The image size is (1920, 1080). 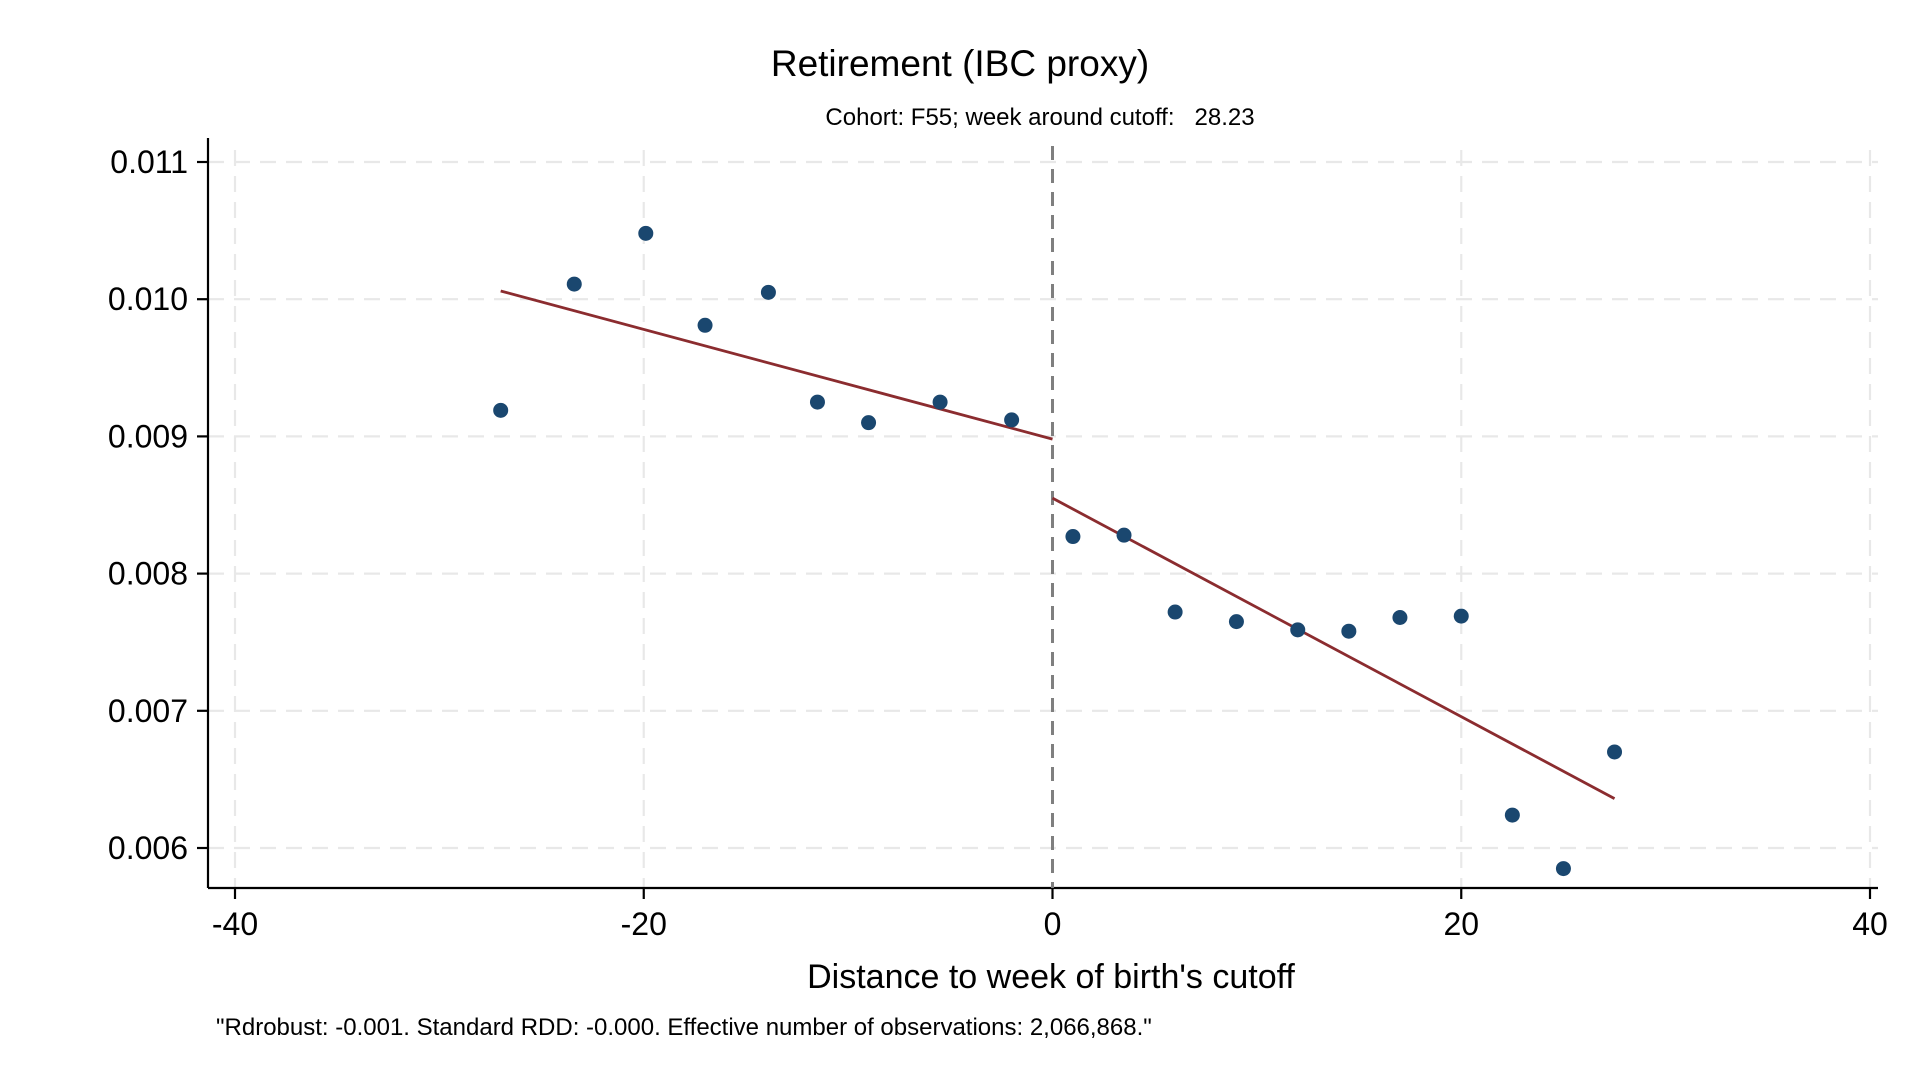 I want to click on y-tick-label: 0.009, so click(x=148, y=436).